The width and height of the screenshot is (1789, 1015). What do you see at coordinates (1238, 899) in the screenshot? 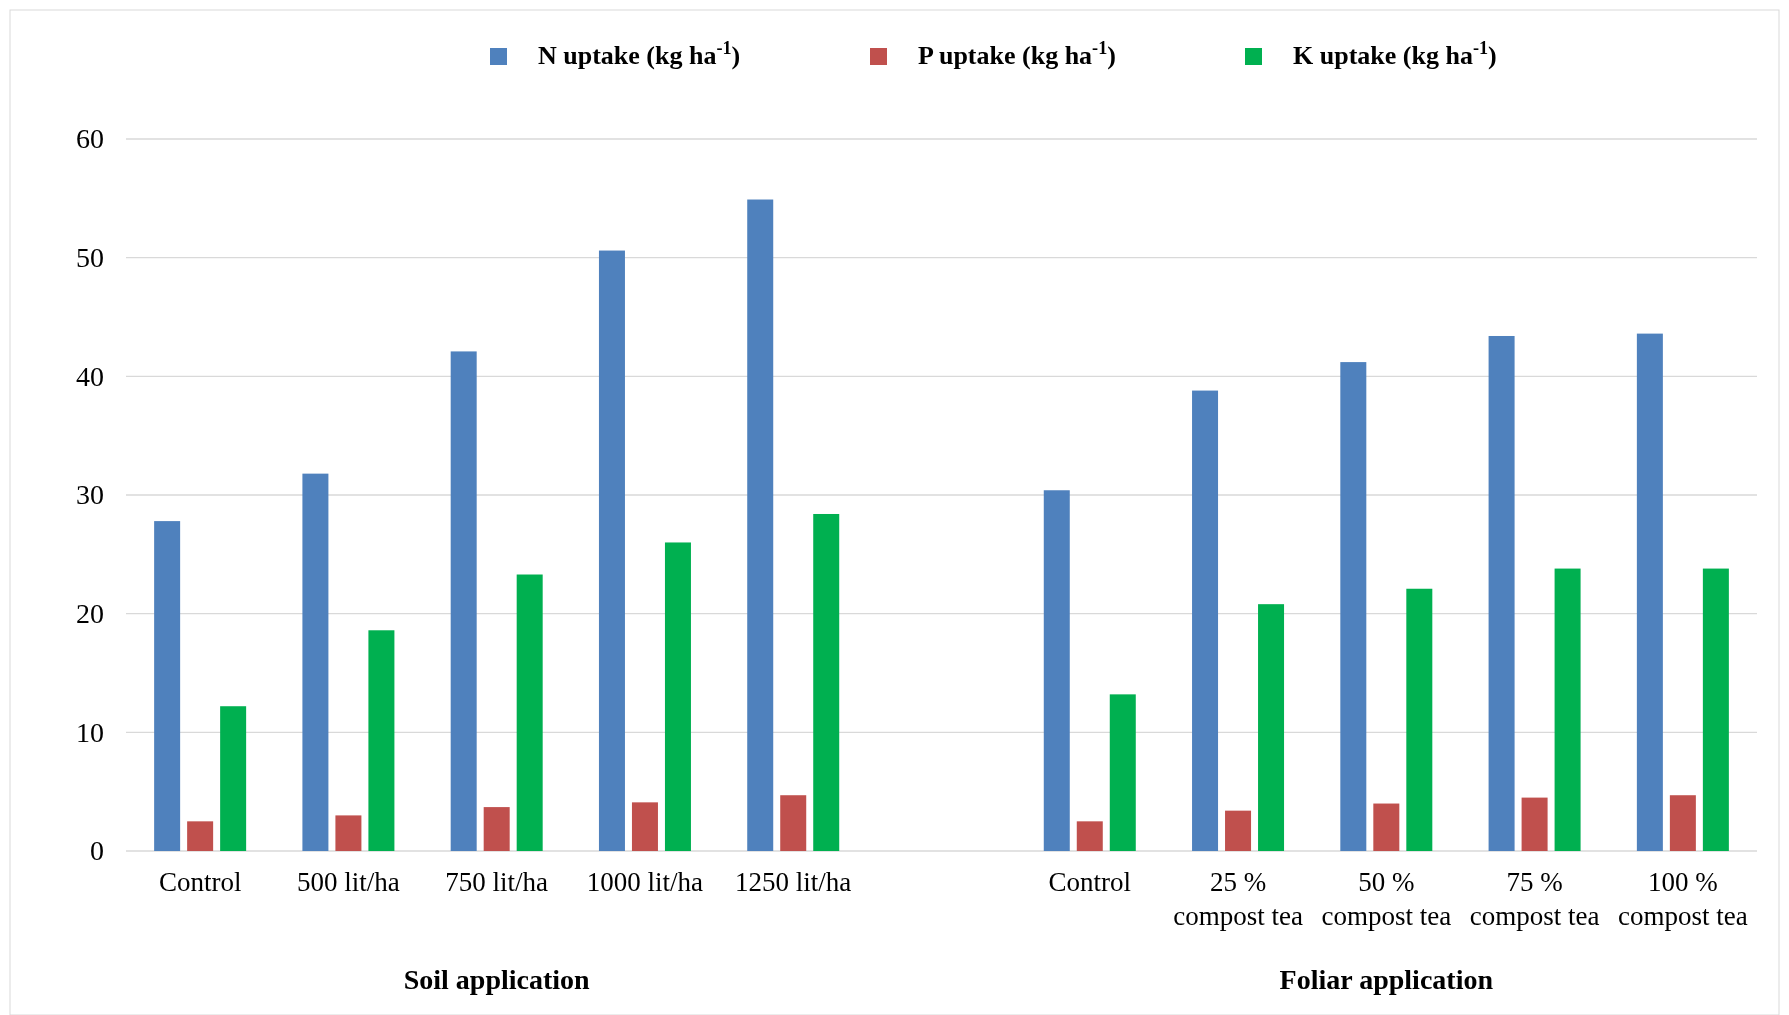
I see `x-tick-label: 25 % compost tea` at bounding box center [1238, 899].